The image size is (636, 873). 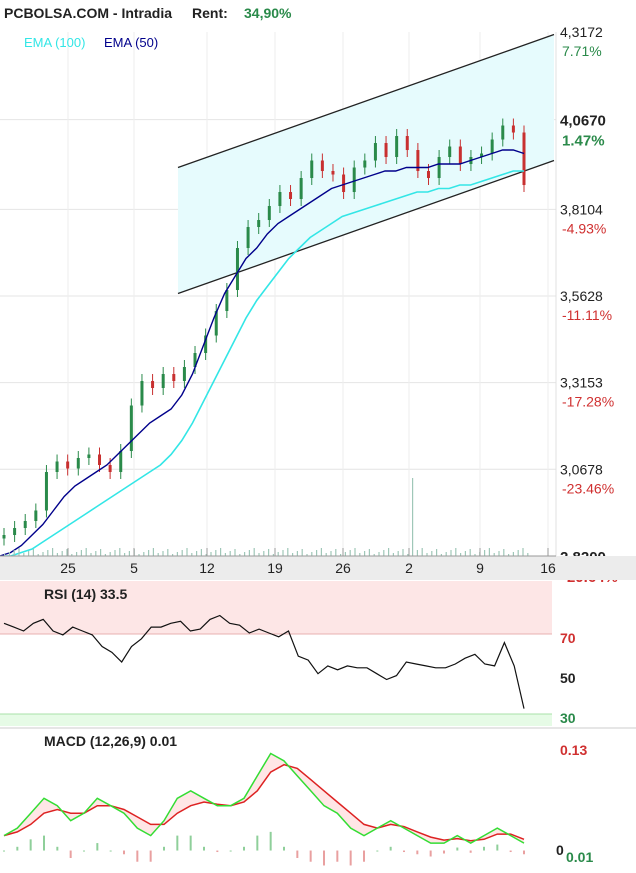 What do you see at coordinates (581, 209) in the screenshot?
I see `price-tick-label: 3,8104` at bounding box center [581, 209].